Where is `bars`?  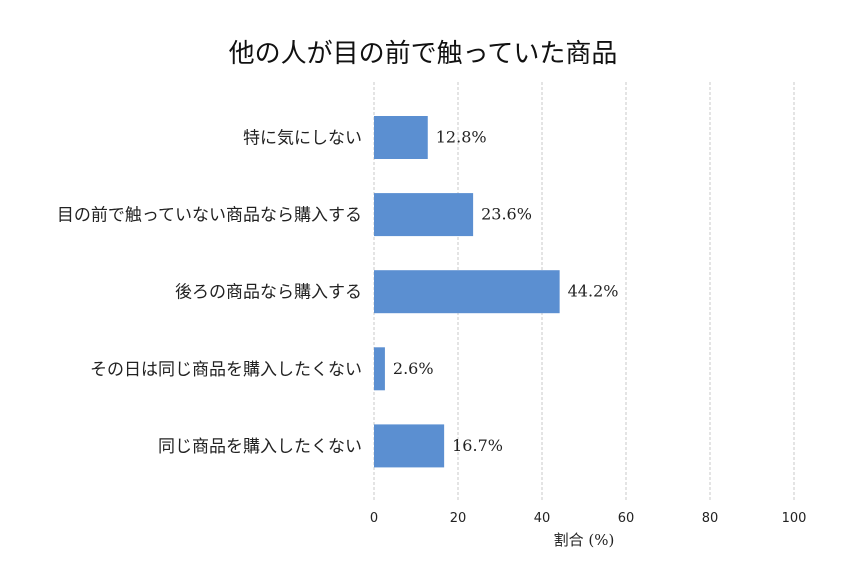 bars is located at coordinates (467, 292).